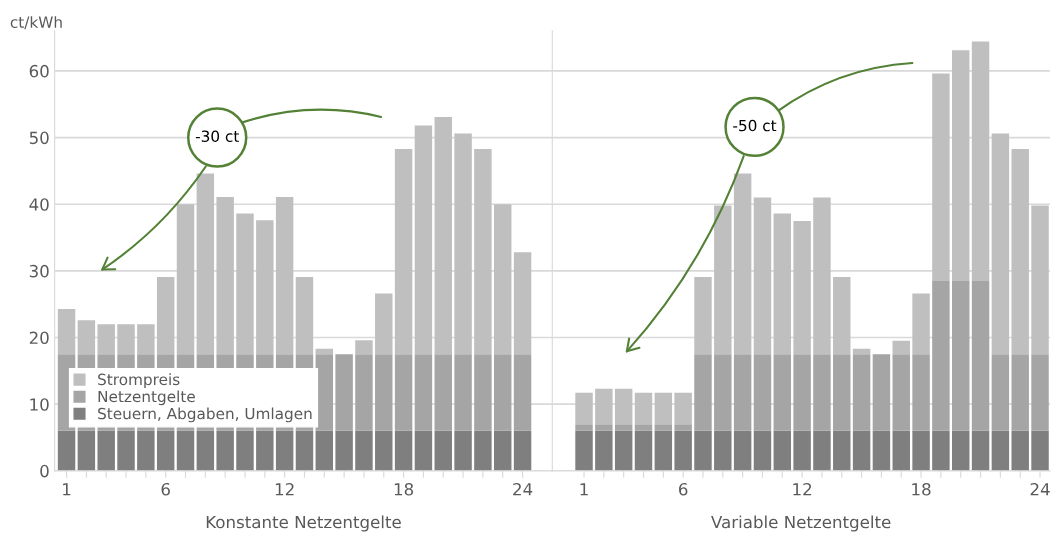  Describe the element at coordinates (67, 489) in the screenshot. I see `x-tick-label: 1` at that location.